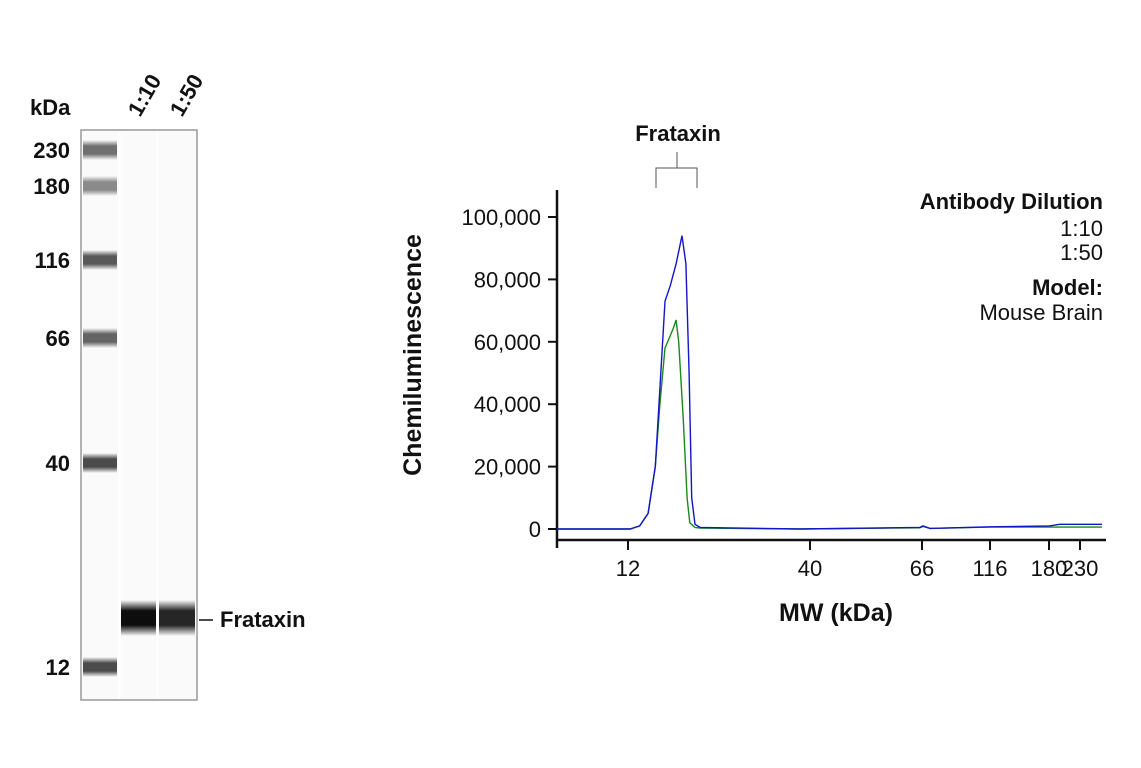 The width and height of the screenshot is (1141, 768). What do you see at coordinates (507, 404) in the screenshot?
I see `y-tick-label: 40,000` at bounding box center [507, 404].